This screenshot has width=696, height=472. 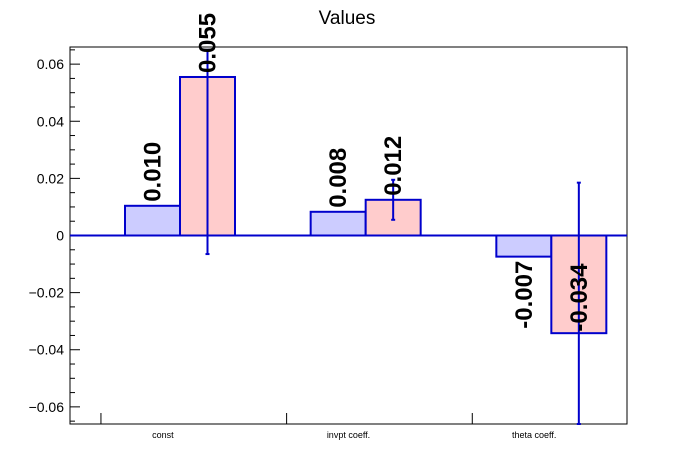 I want to click on data-label: -0.034, so click(x=579, y=297).